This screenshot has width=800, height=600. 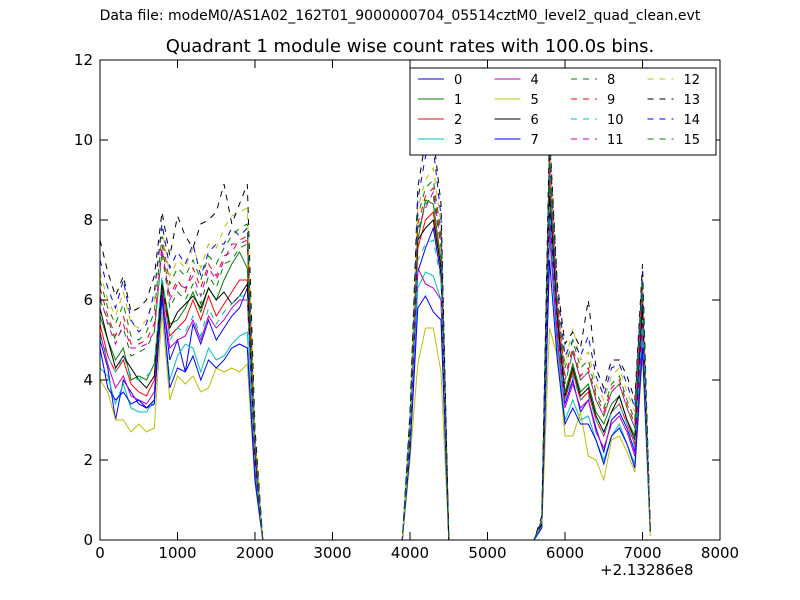 What do you see at coordinates (88, 380) in the screenshot?
I see `y-tick-label: 4` at bounding box center [88, 380].